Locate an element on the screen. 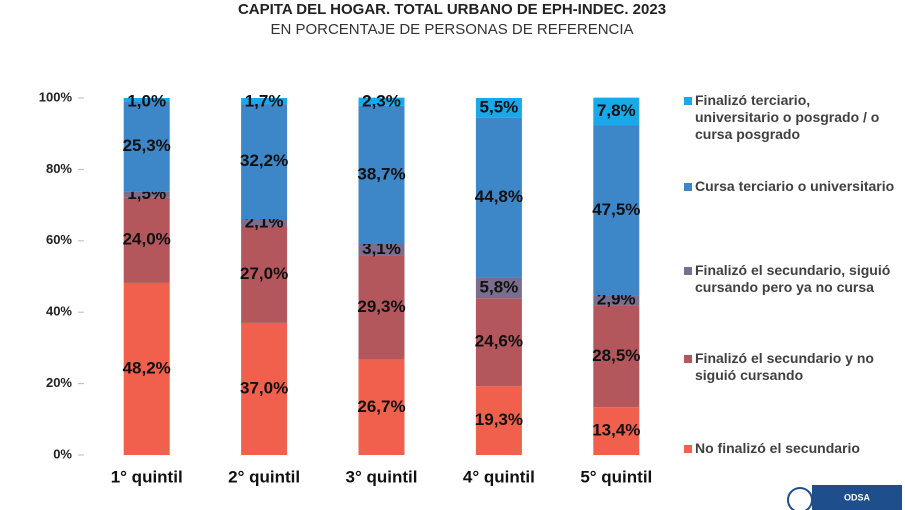 The width and height of the screenshot is (905, 510). y-tick-label: 60% is located at coordinates (59, 239).